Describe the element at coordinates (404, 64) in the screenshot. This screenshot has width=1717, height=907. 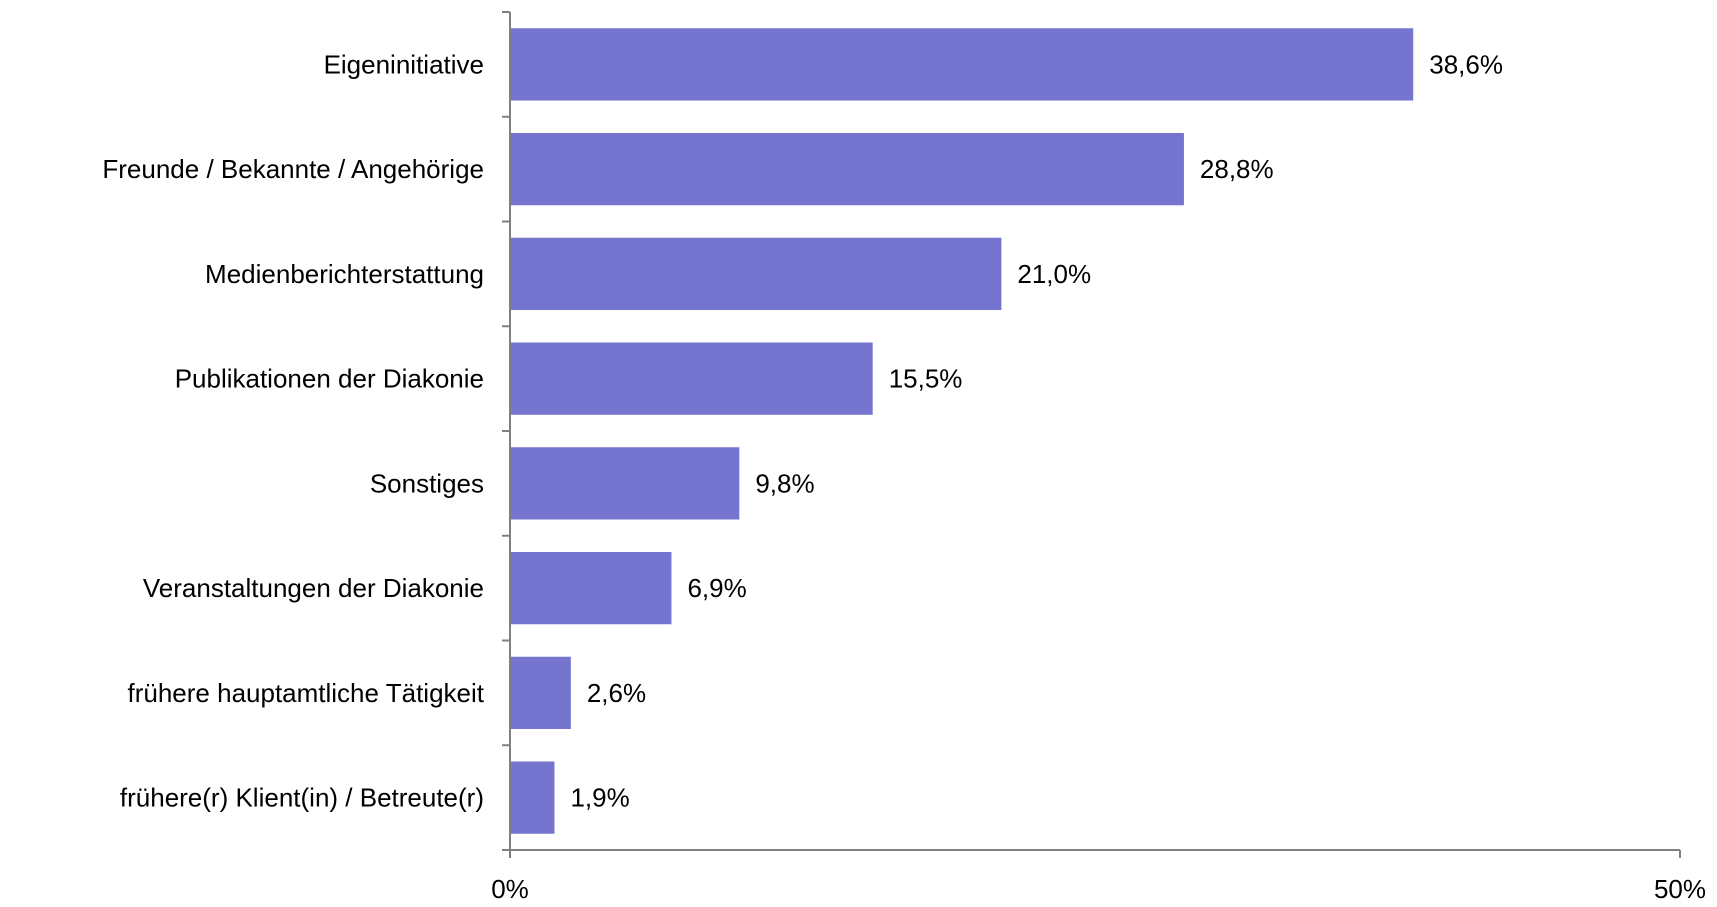
I see `category-label-0: Eigeninitiative` at that location.